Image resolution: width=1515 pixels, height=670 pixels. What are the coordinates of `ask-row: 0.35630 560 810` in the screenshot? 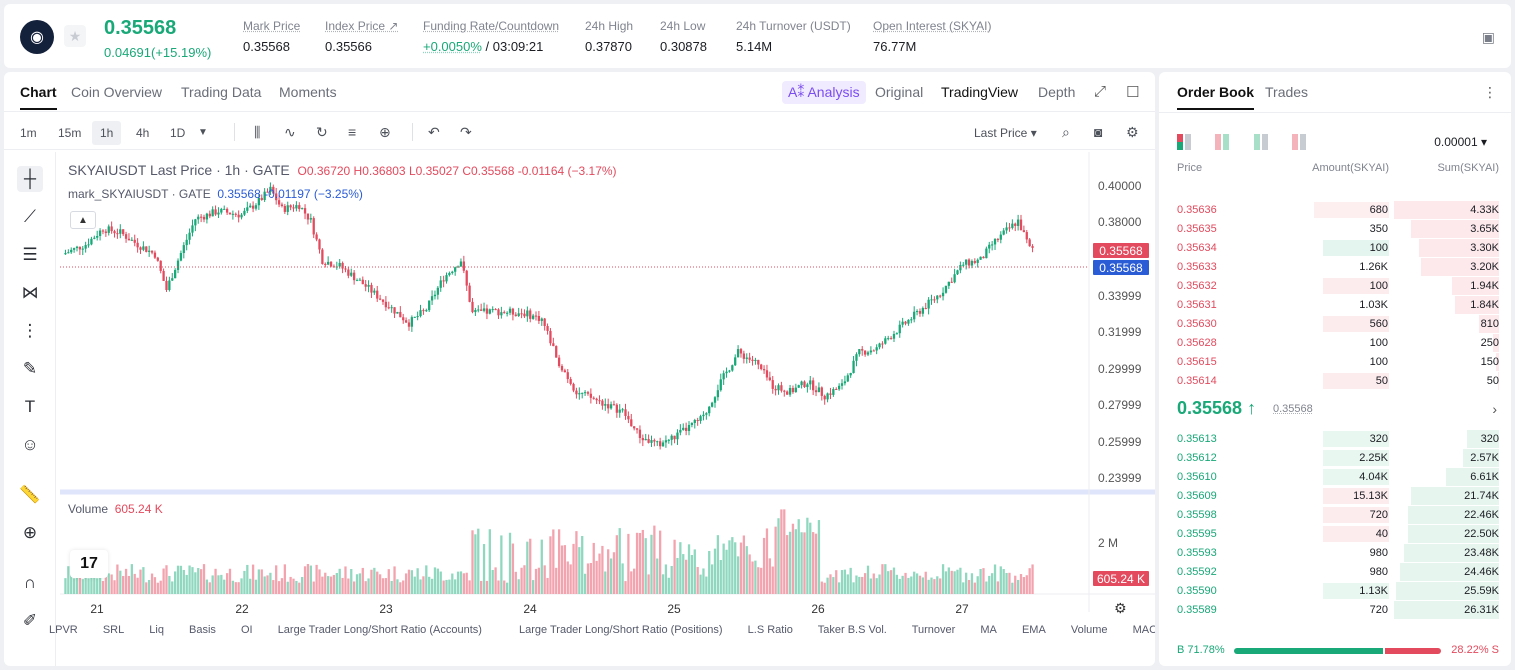 It's located at (1335, 323).